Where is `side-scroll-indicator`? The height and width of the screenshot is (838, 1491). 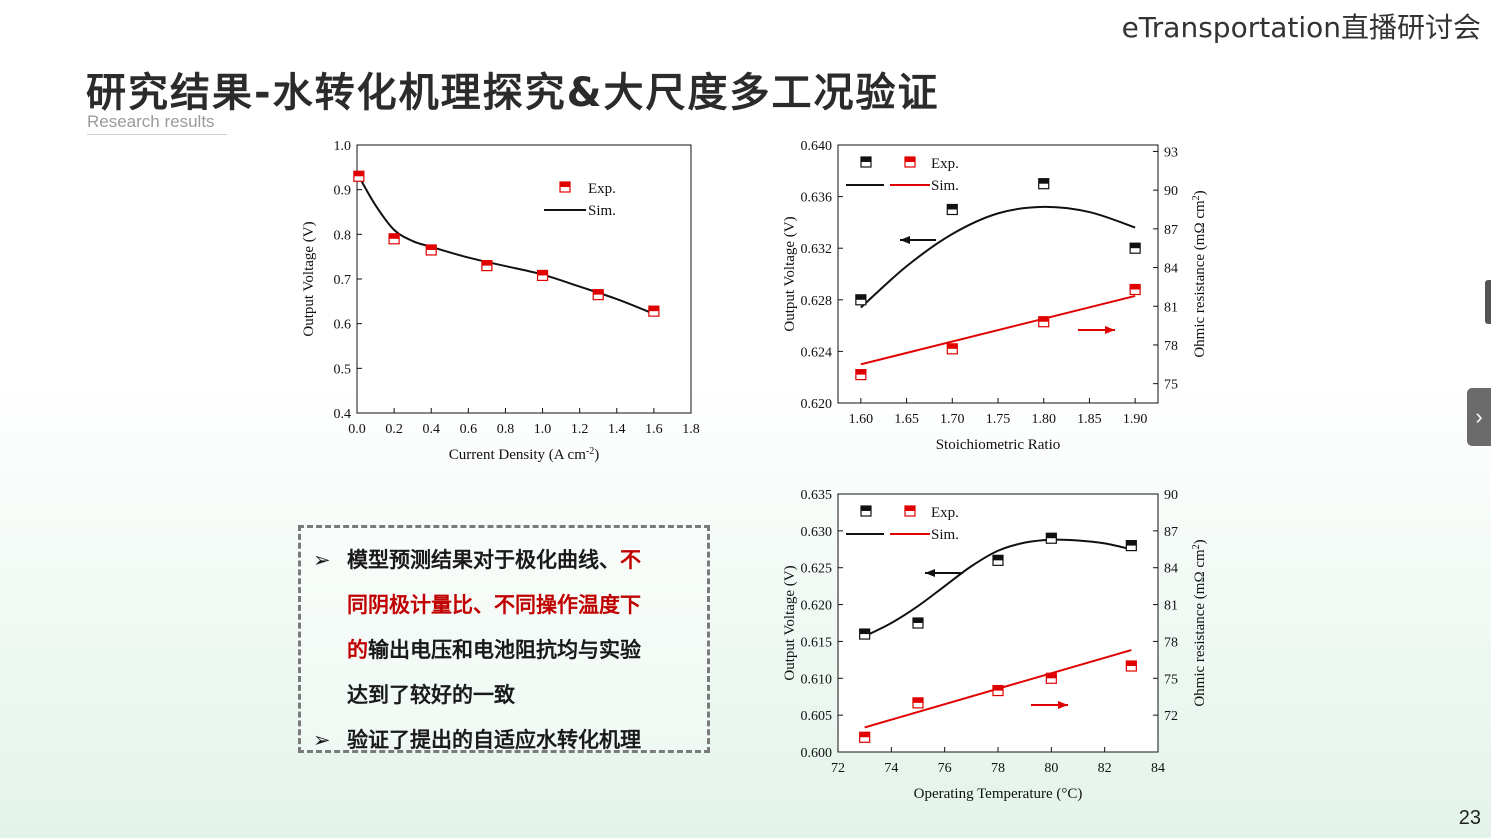 side-scroll-indicator is located at coordinates (1488, 302).